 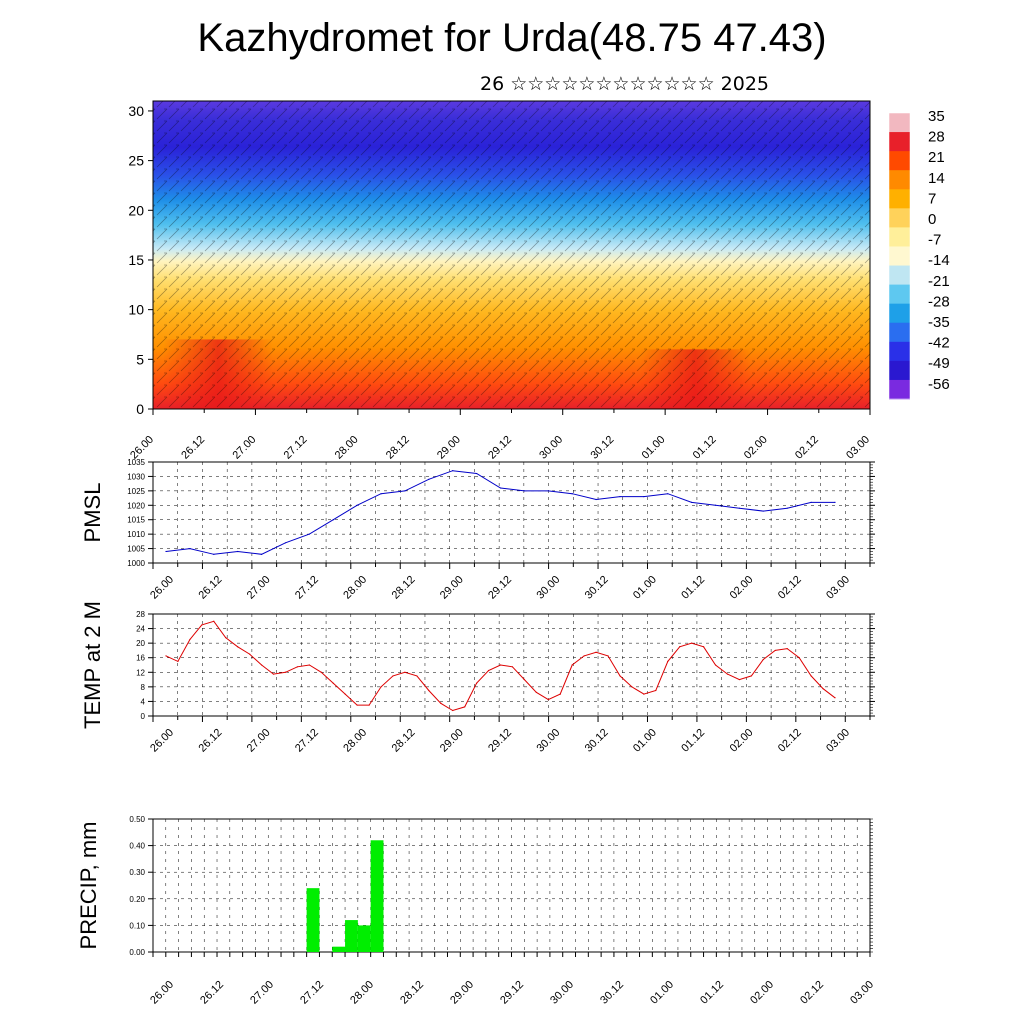 I want to click on pmsl-x-tick-label: 02.00, so click(x=742, y=588).